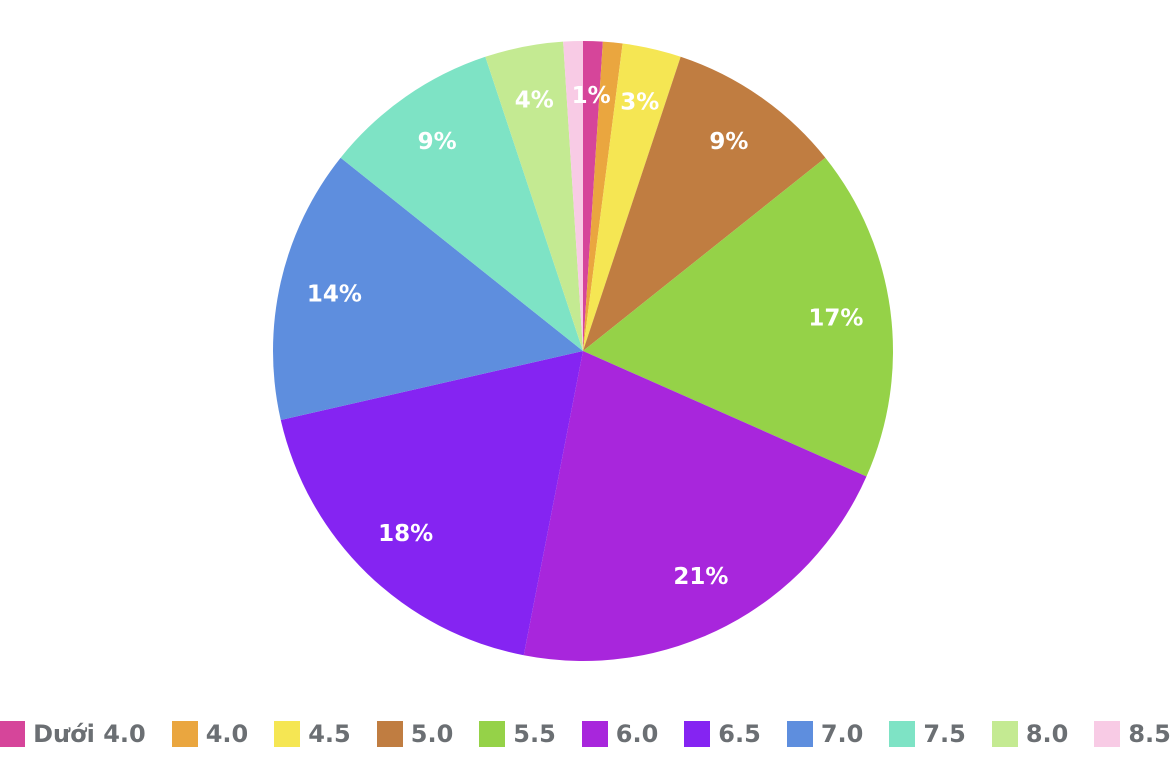 This screenshot has width=1170, height=780. I want to click on legend-item-3: 5.0, so click(415, 734).